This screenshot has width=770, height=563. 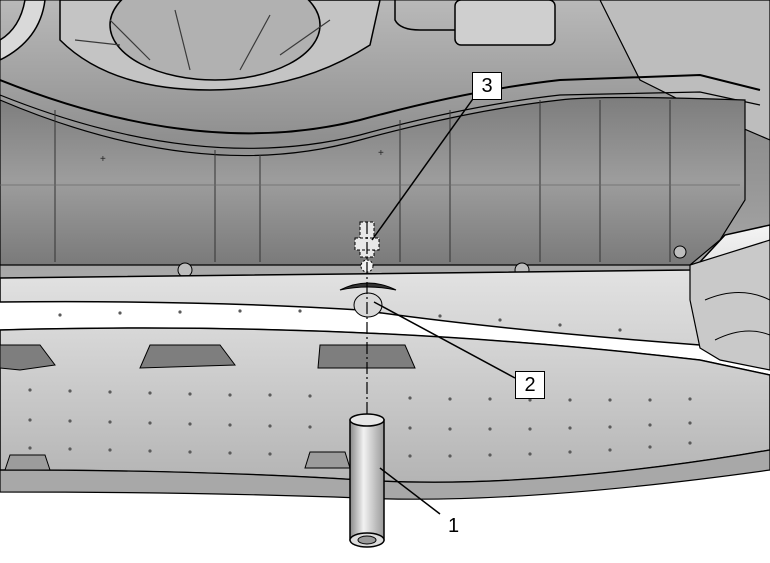 I want to click on callout-1: 1, so click(x=453, y=526).